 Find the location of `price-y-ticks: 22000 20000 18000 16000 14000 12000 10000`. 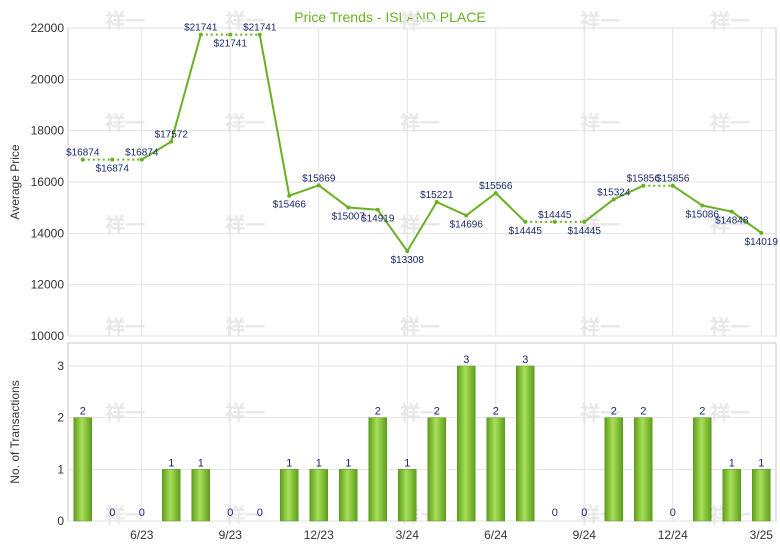

price-y-ticks: 22000 20000 18000 16000 14000 12000 10000 is located at coordinates (48, 182).